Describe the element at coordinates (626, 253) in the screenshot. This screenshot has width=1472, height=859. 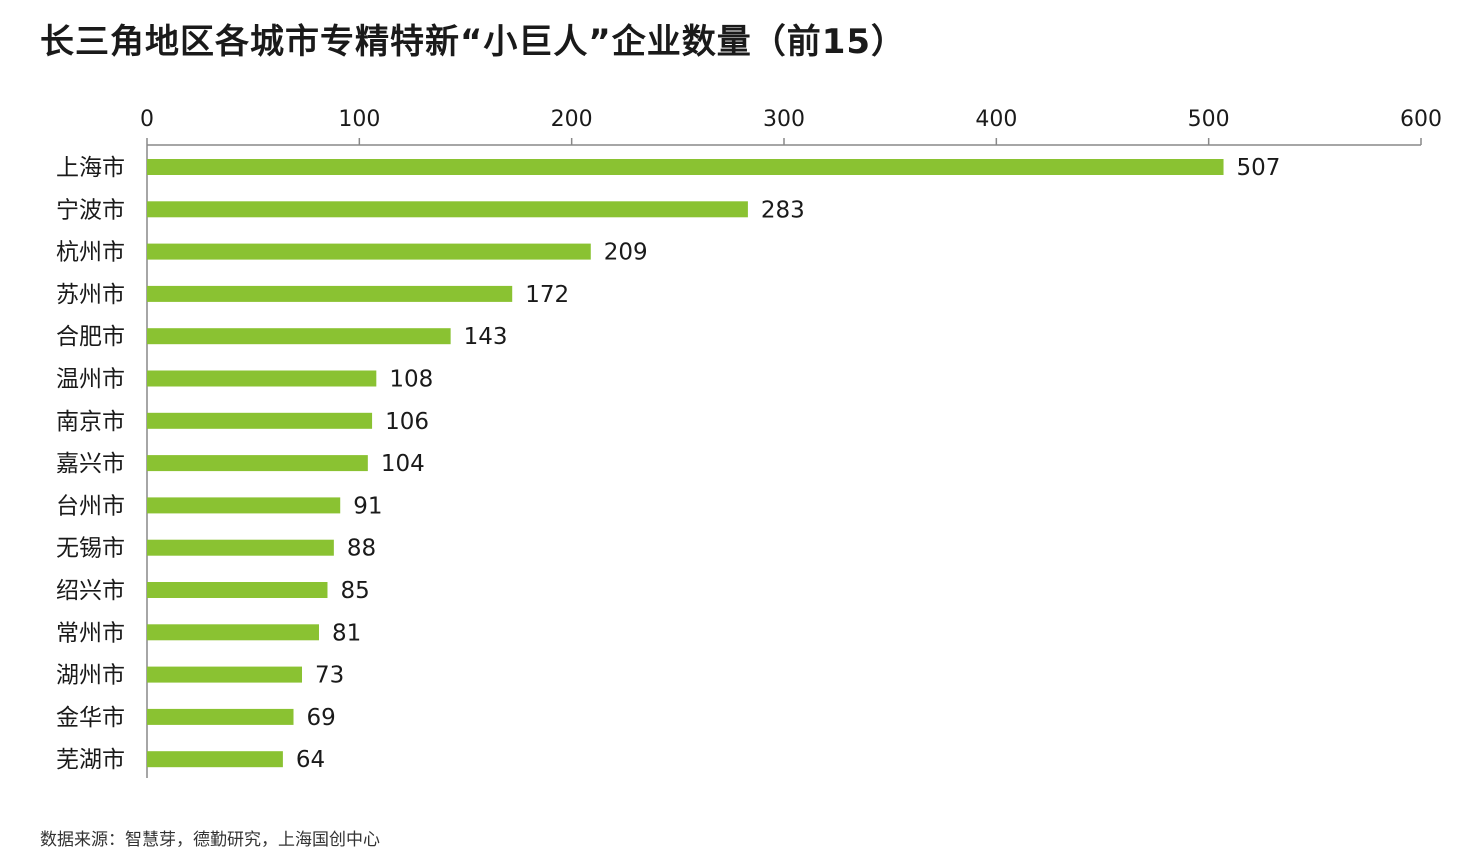
I see `data-label: 209` at that location.